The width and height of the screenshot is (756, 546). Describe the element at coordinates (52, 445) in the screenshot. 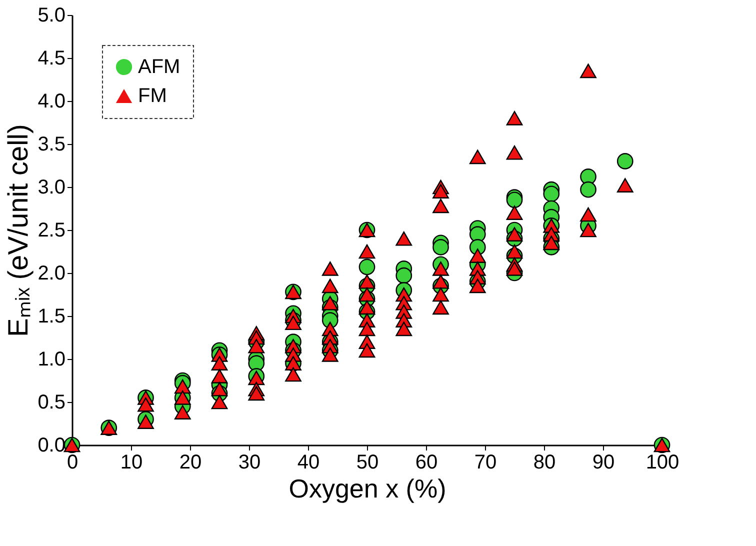

I see `y-tick-label: 0.0` at that location.